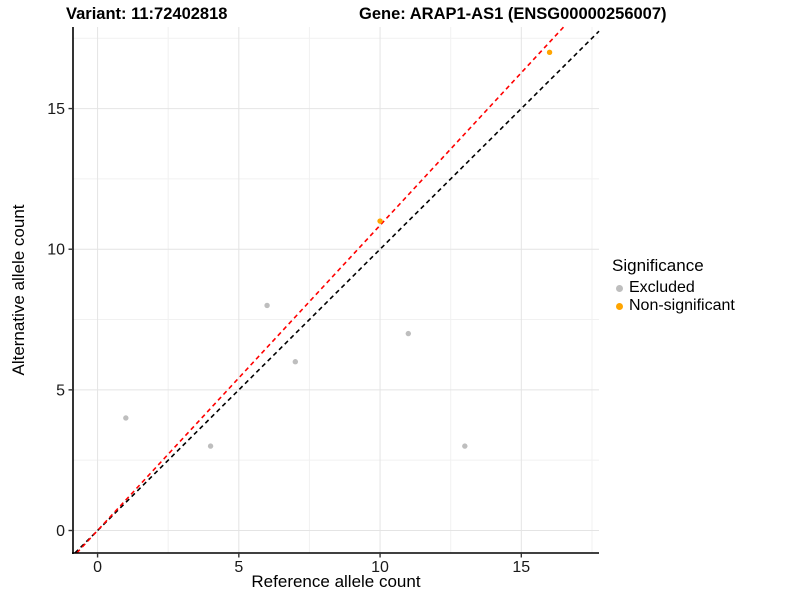 The image size is (800, 600). Describe the element at coordinates (56, 250) in the screenshot. I see `y-tick-label: 10` at that location.